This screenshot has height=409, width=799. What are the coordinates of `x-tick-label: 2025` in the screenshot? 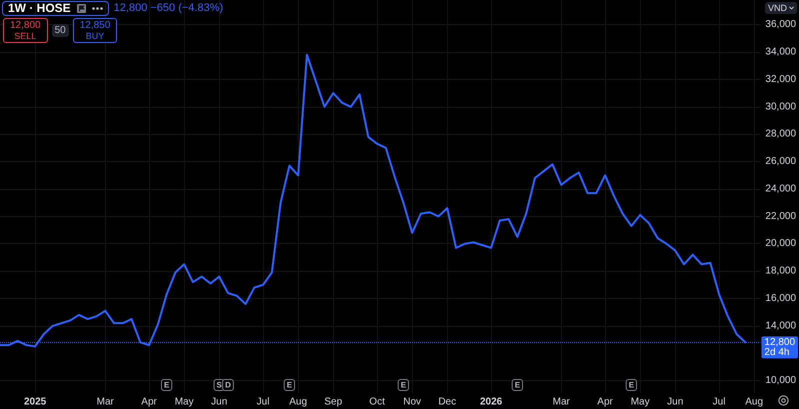 It's located at (35, 402).